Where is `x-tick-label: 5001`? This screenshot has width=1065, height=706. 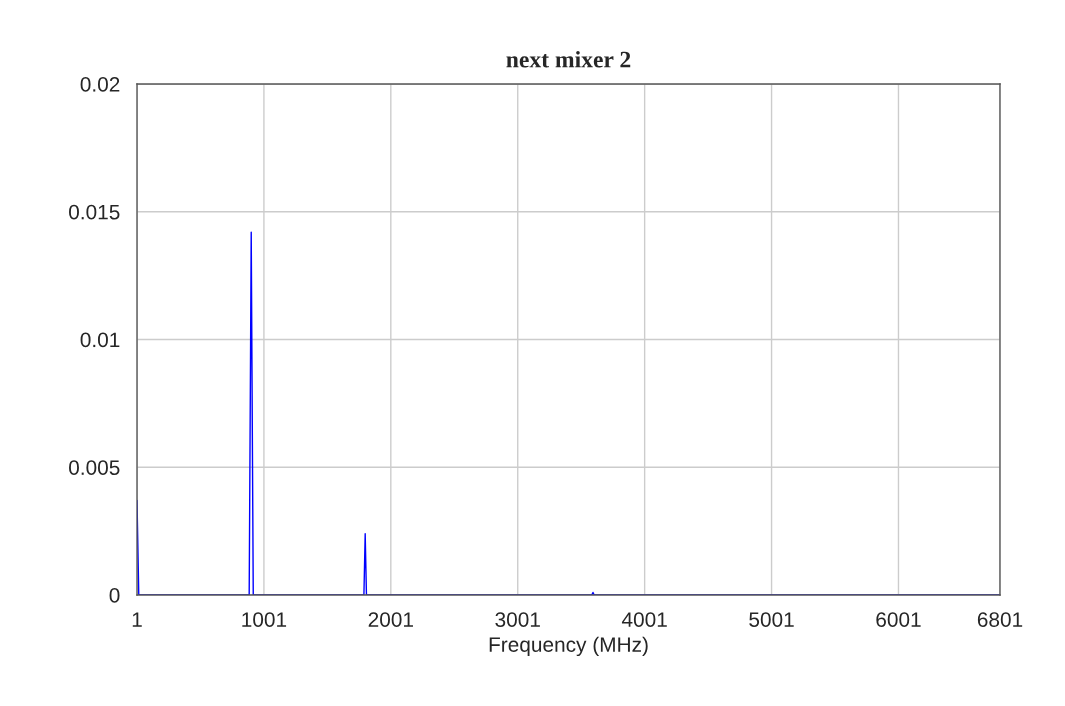
x-tick-label: 5001 is located at coordinates (771, 619).